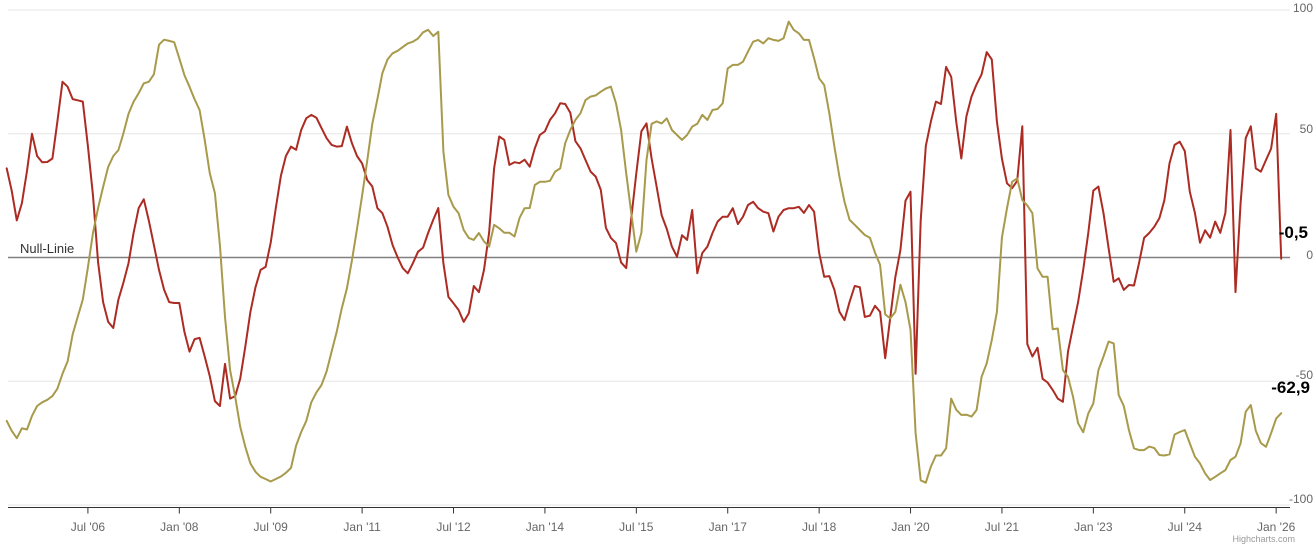 Image resolution: width=1316 pixels, height=551 pixels. Describe the element at coordinates (1263, 539) in the screenshot. I see `highcharts-credit-link: Highcharts.com` at that location.